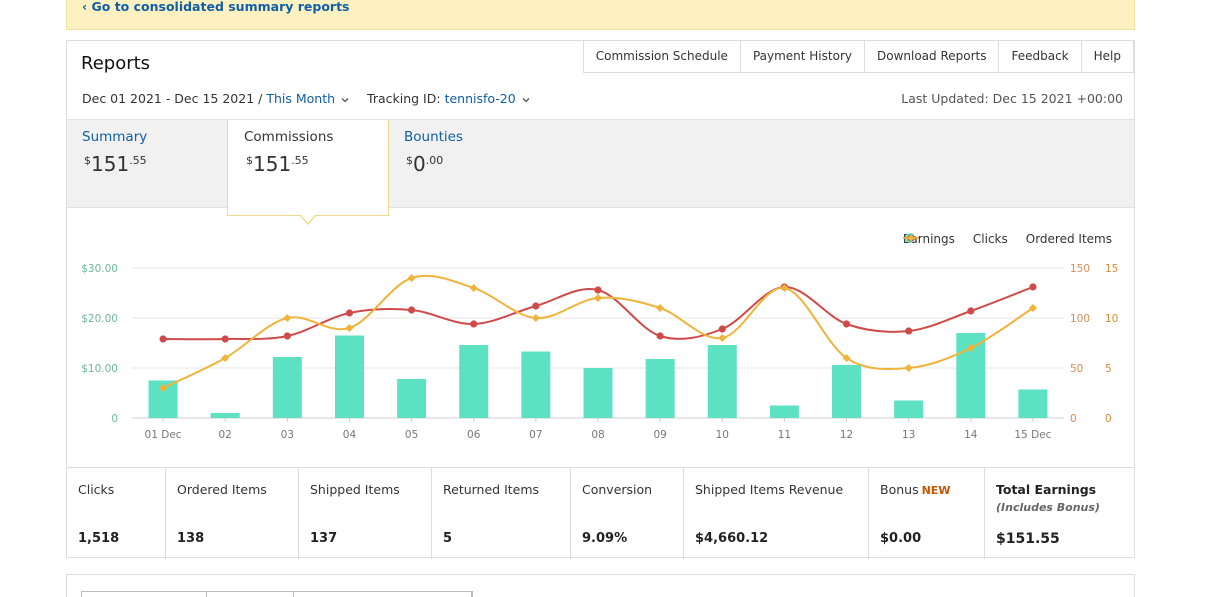  Describe the element at coordinates (990, 239) in the screenshot. I see `legend-clicks-label: Clicks` at that location.